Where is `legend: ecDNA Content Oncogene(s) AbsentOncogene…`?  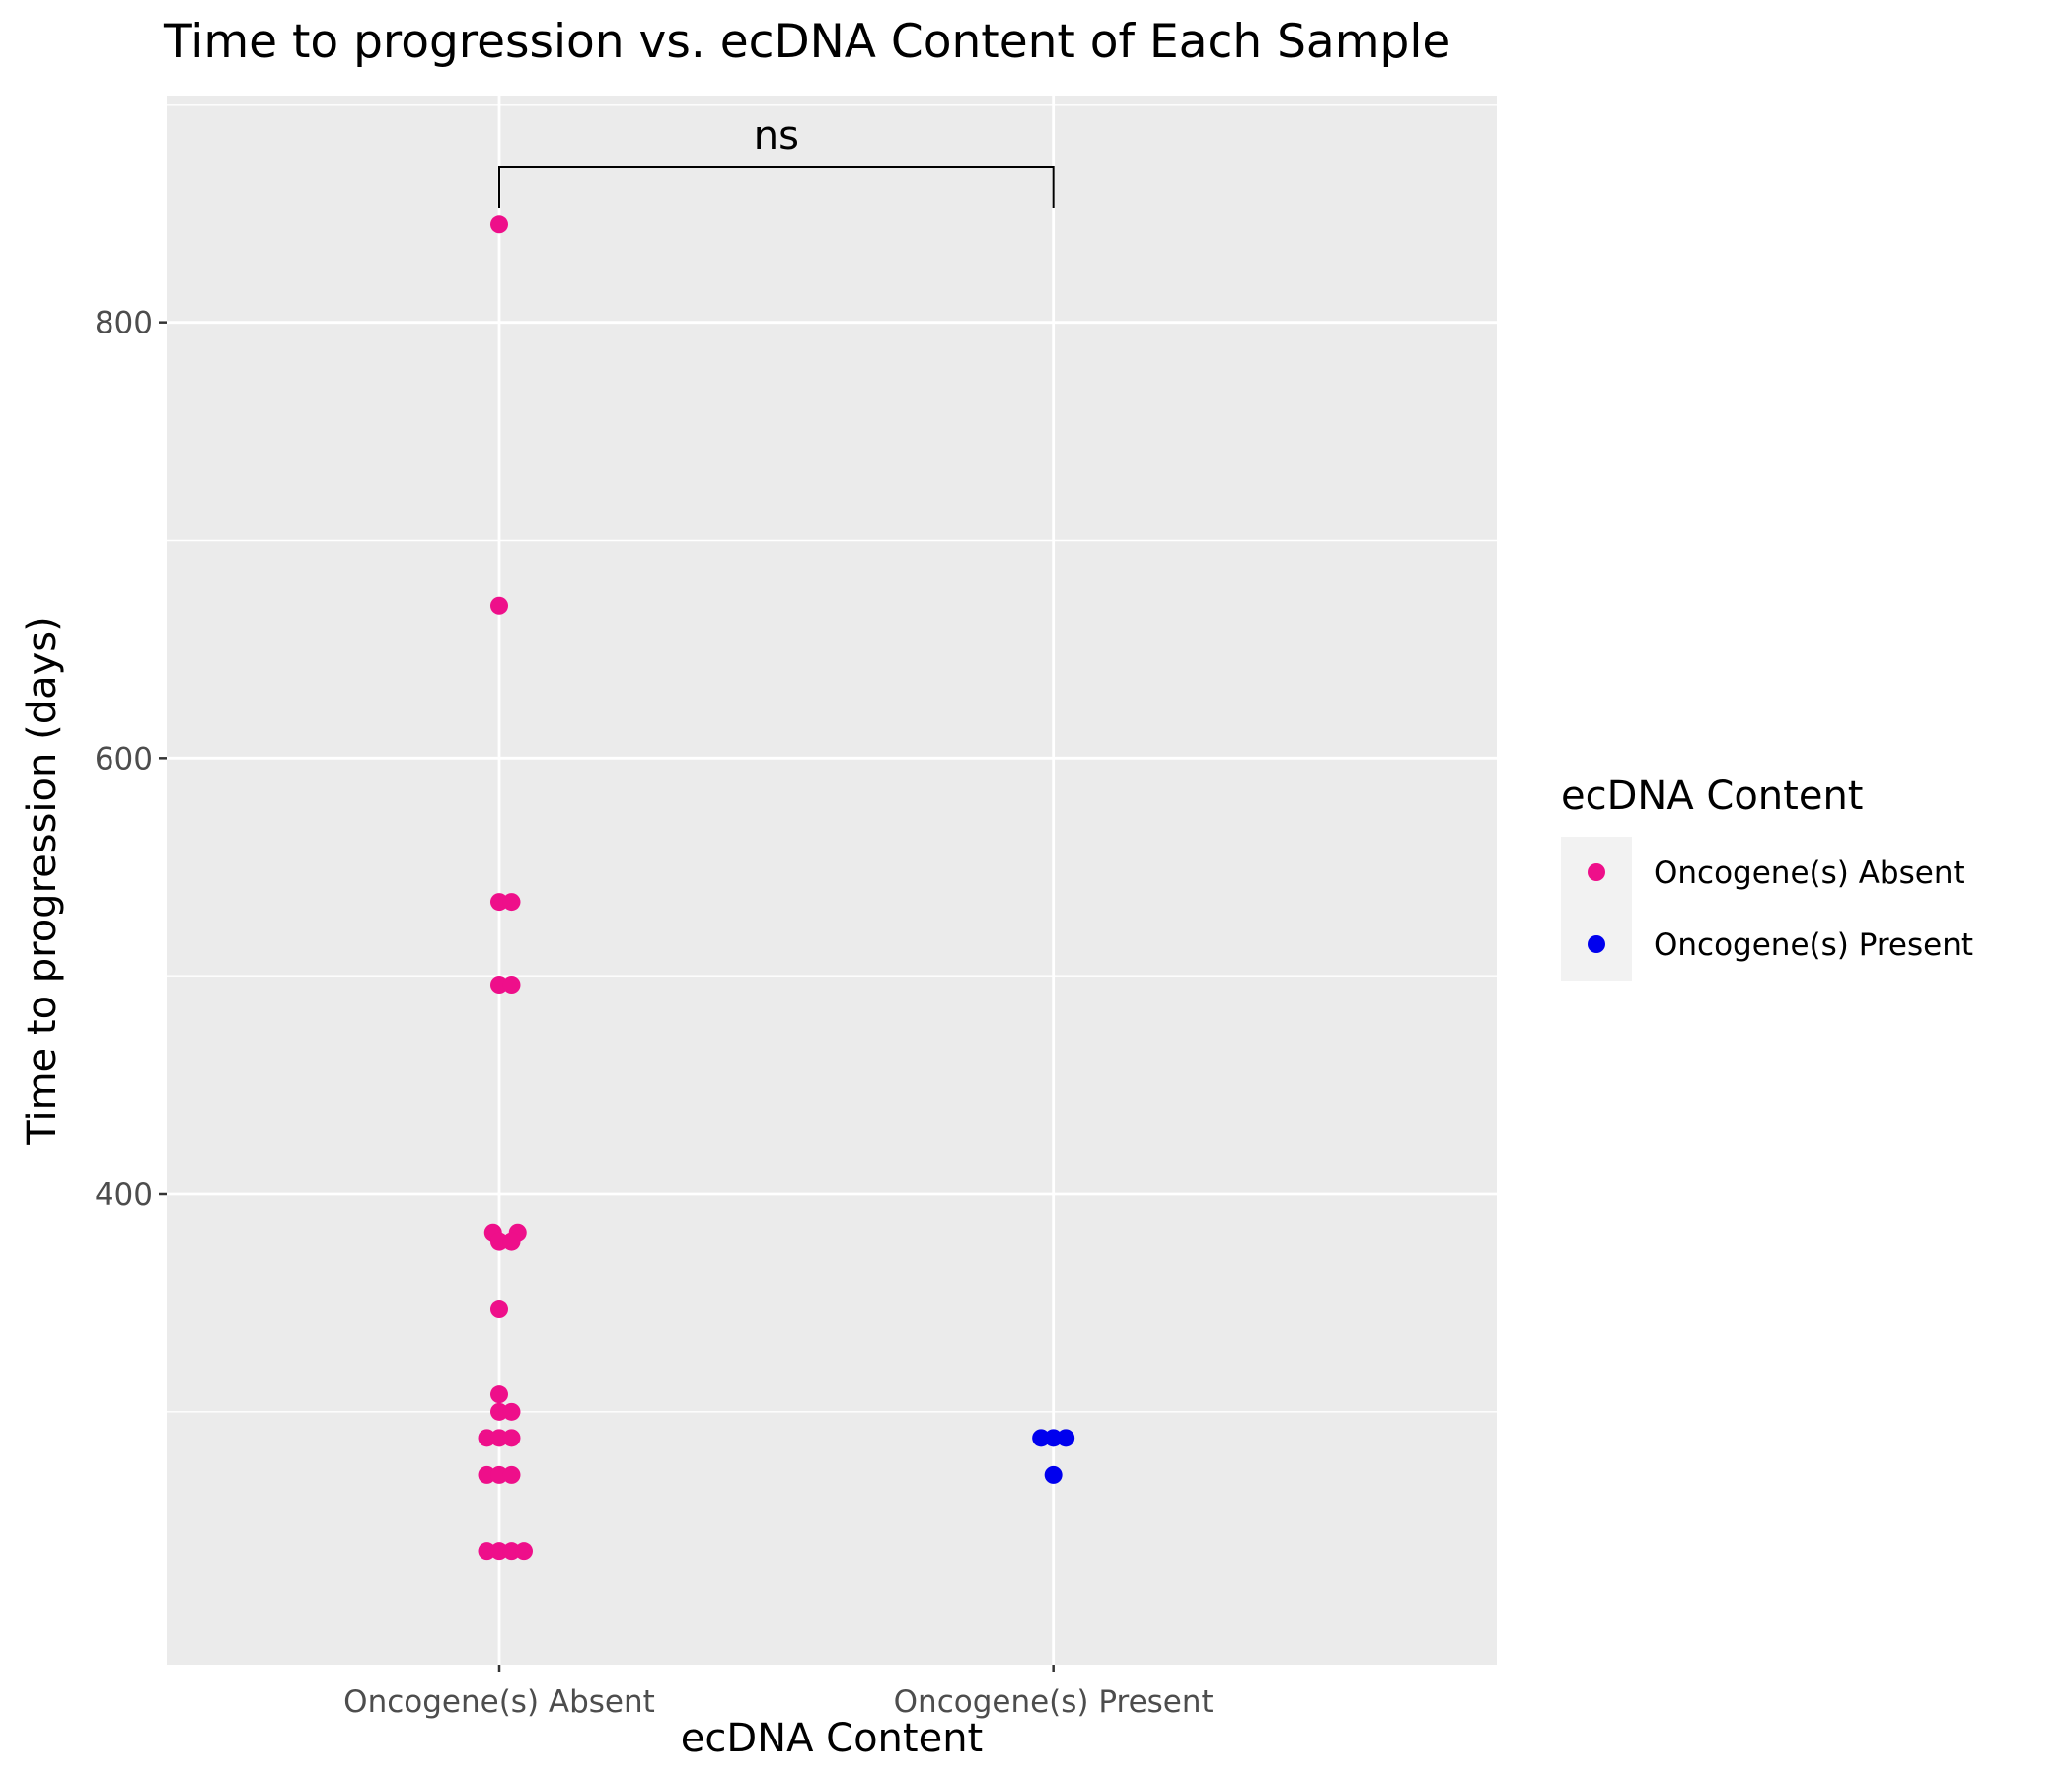 legend: ecDNA Content Oncogene(s) AbsentOncogene… is located at coordinates (1767, 877).